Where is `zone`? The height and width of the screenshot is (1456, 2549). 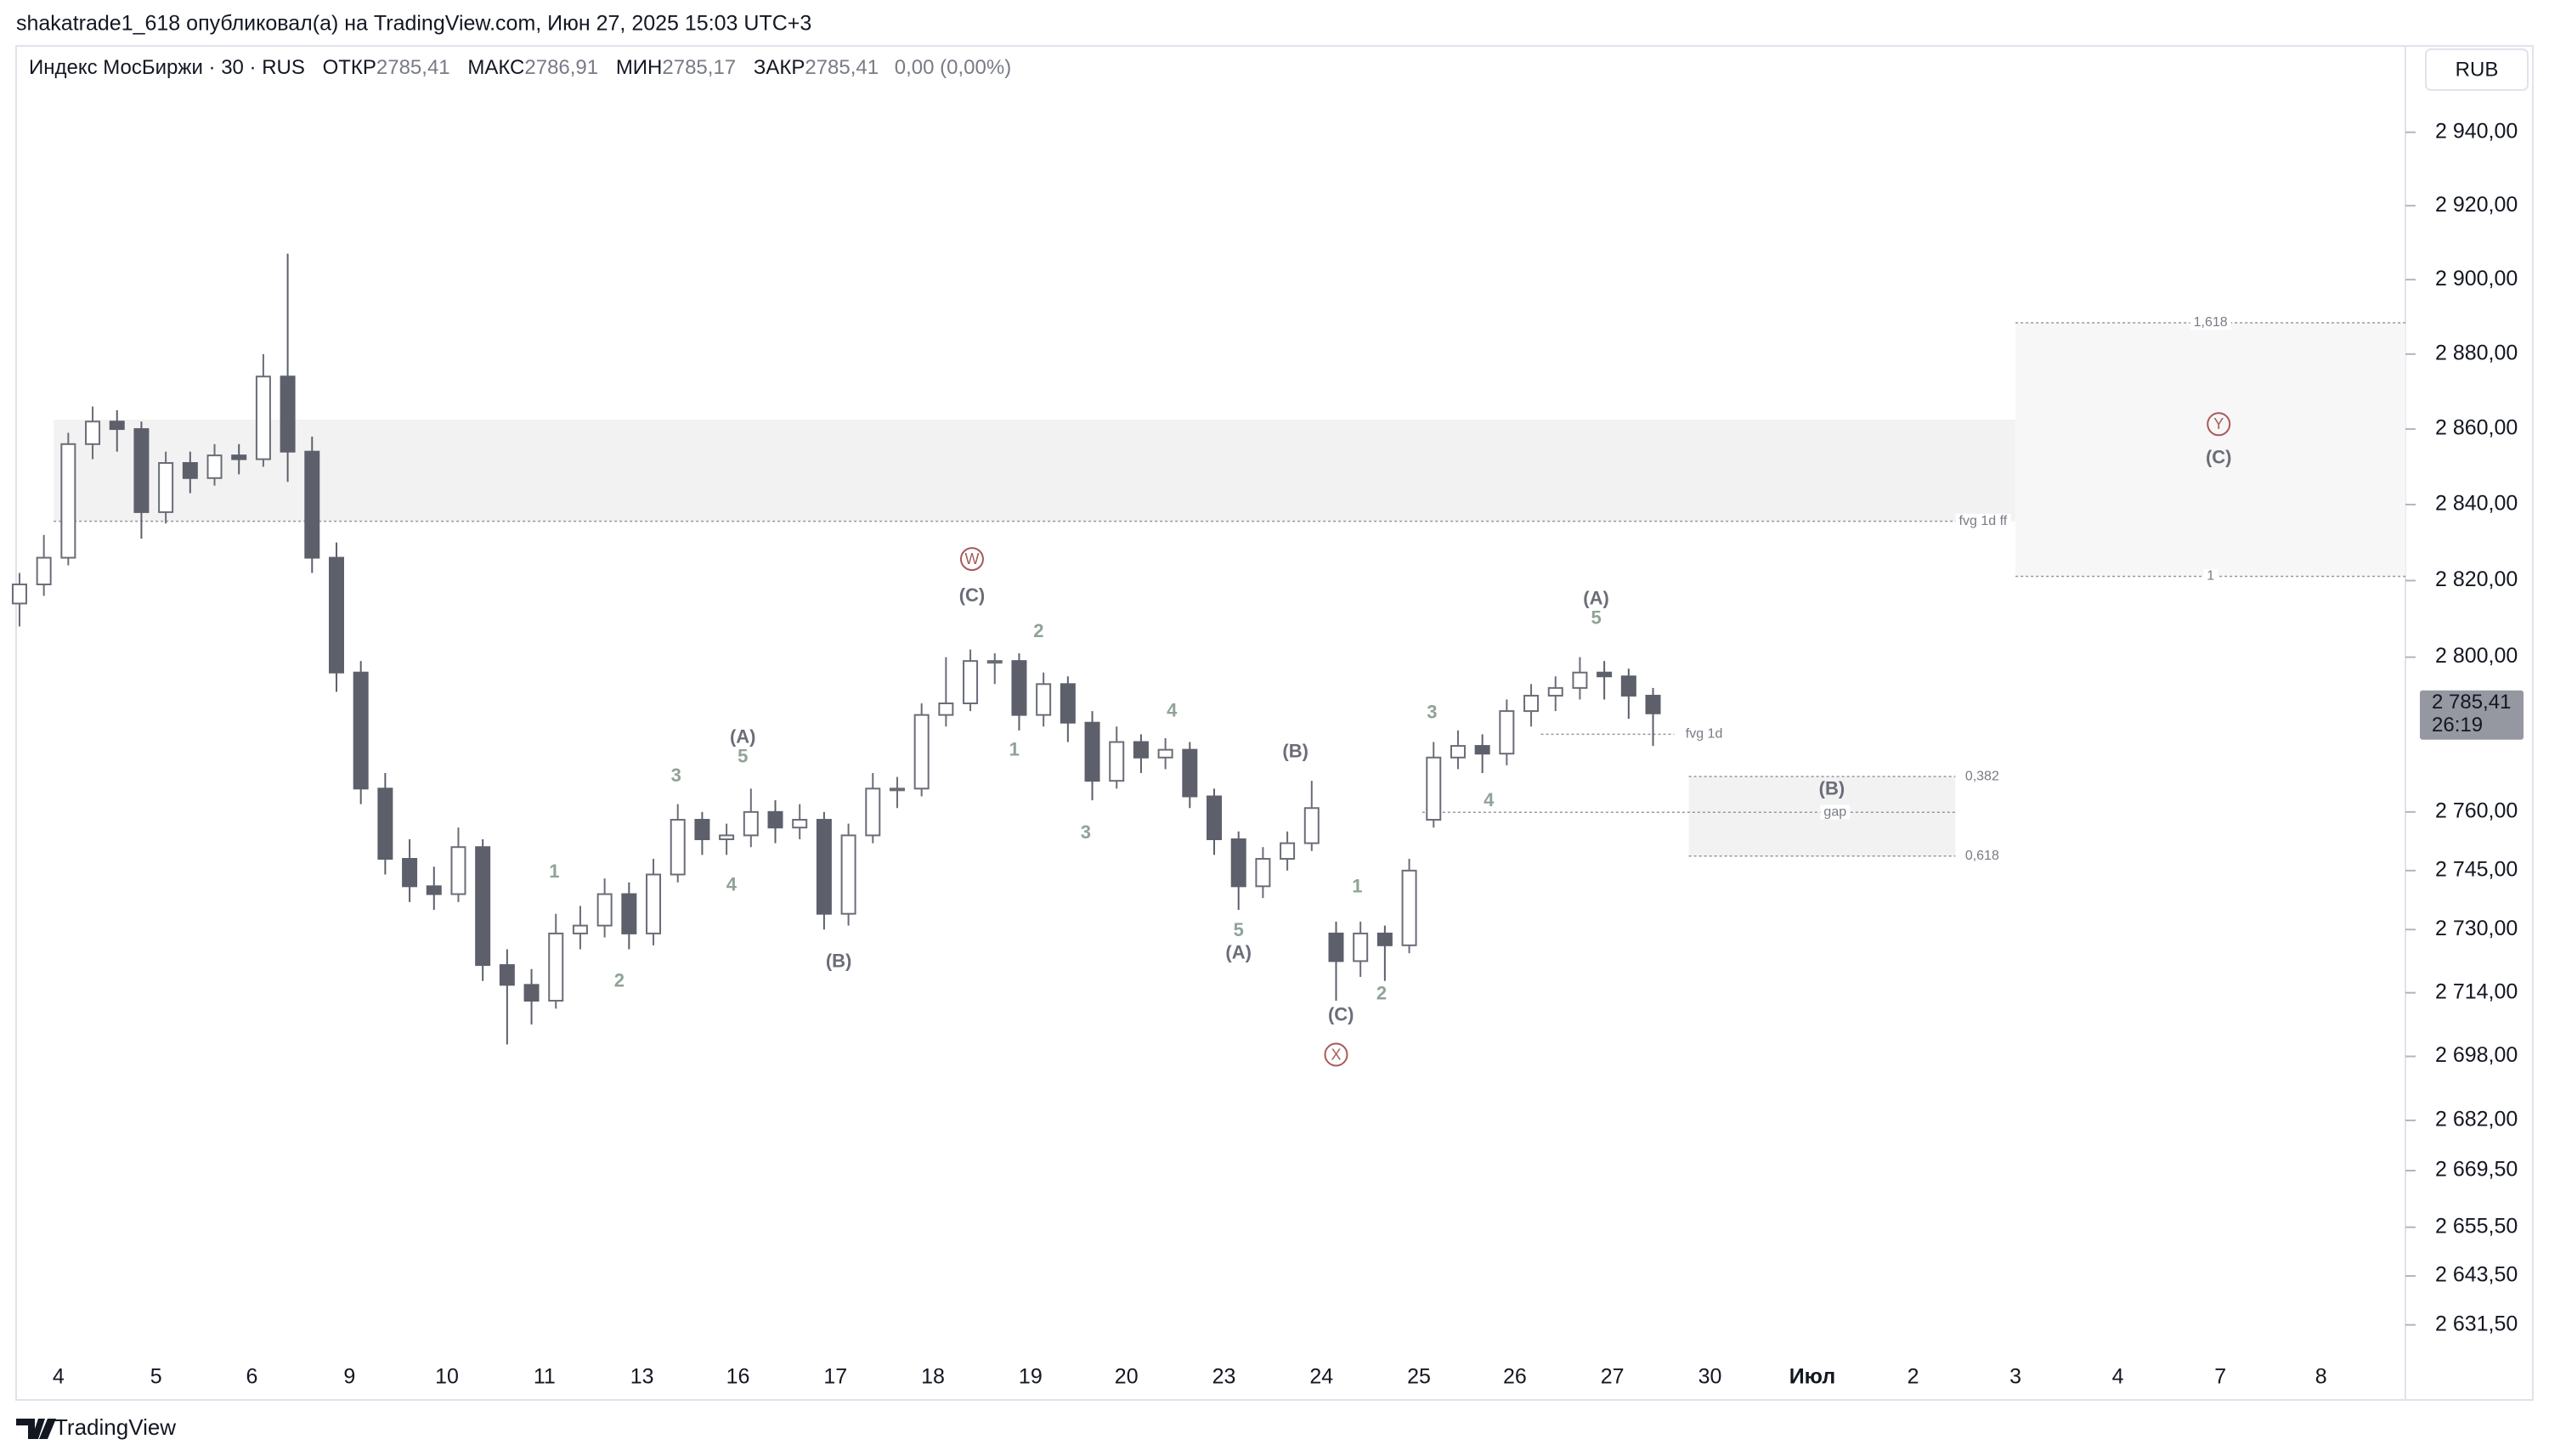
zone is located at coordinates (1035, 471).